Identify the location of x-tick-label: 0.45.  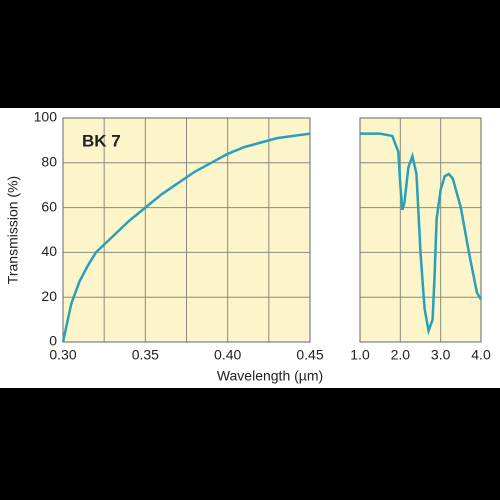
(309, 355).